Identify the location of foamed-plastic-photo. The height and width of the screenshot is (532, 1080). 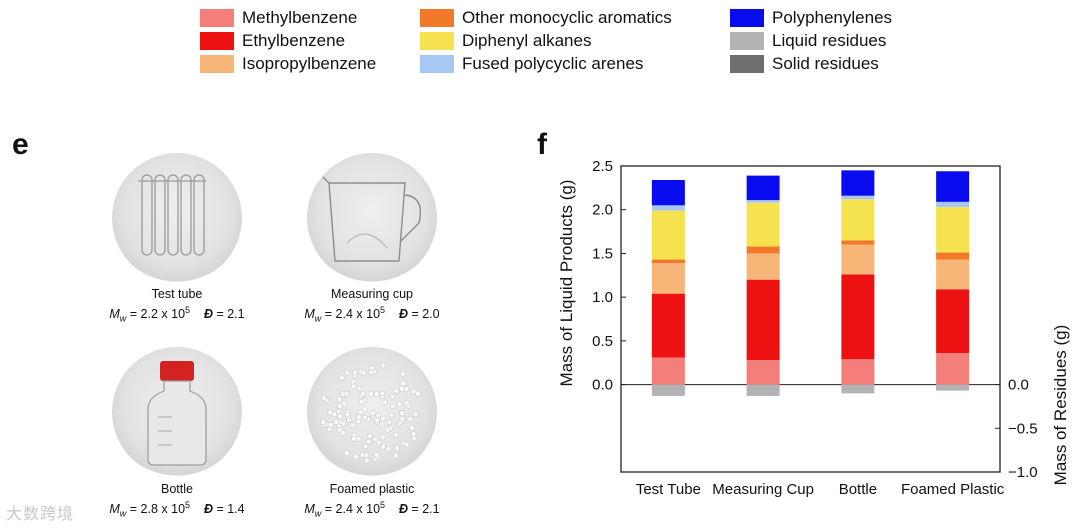
(372, 412).